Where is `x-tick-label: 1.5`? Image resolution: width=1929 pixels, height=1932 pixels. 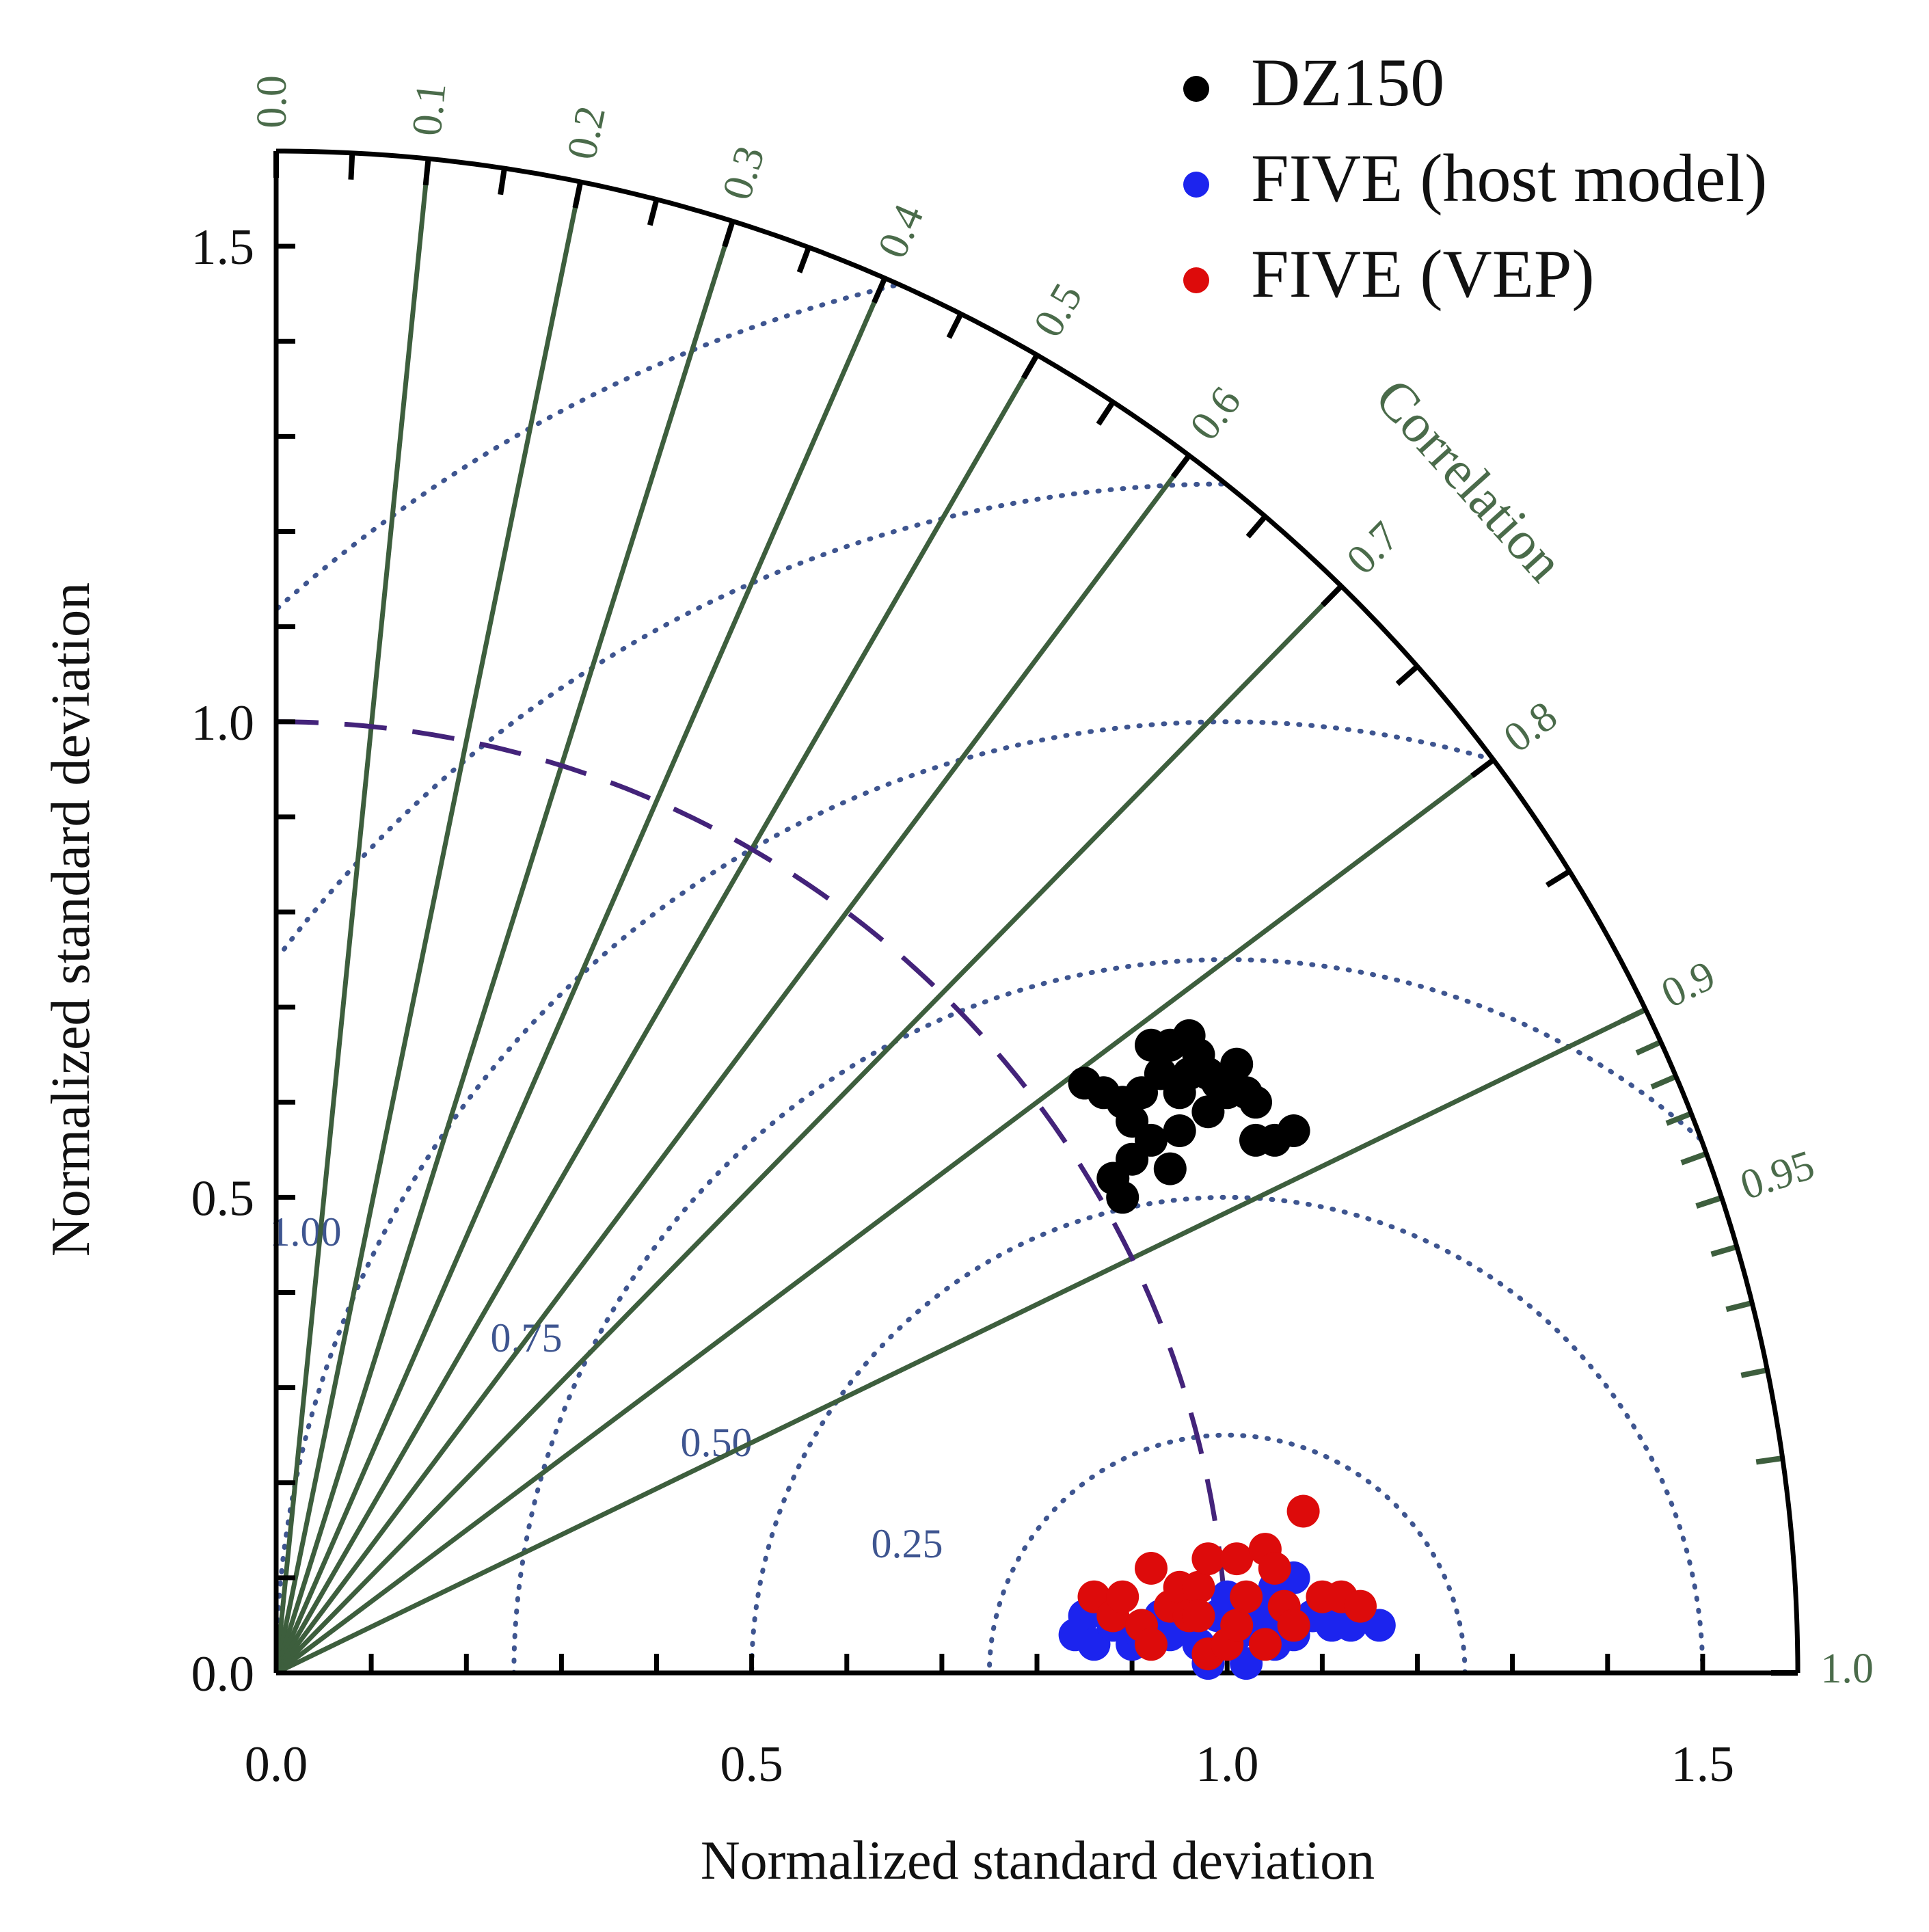 x-tick-label: 1.5 is located at coordinates (1703, 1764).